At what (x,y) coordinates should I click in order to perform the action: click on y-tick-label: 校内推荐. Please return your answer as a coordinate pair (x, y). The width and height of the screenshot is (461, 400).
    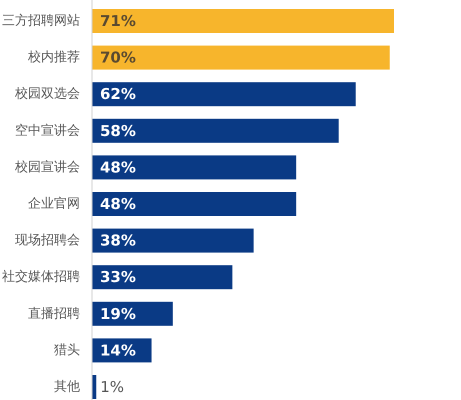
    Looking at the image, I should click on (53, 58).